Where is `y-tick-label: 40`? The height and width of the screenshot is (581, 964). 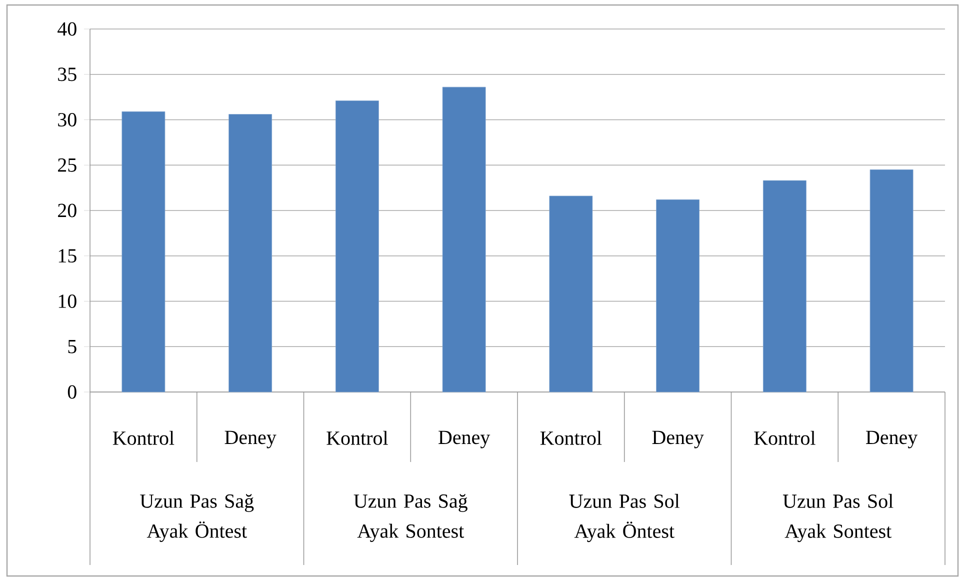
y-tick-label: 40 is located at coordinates (67, 29).